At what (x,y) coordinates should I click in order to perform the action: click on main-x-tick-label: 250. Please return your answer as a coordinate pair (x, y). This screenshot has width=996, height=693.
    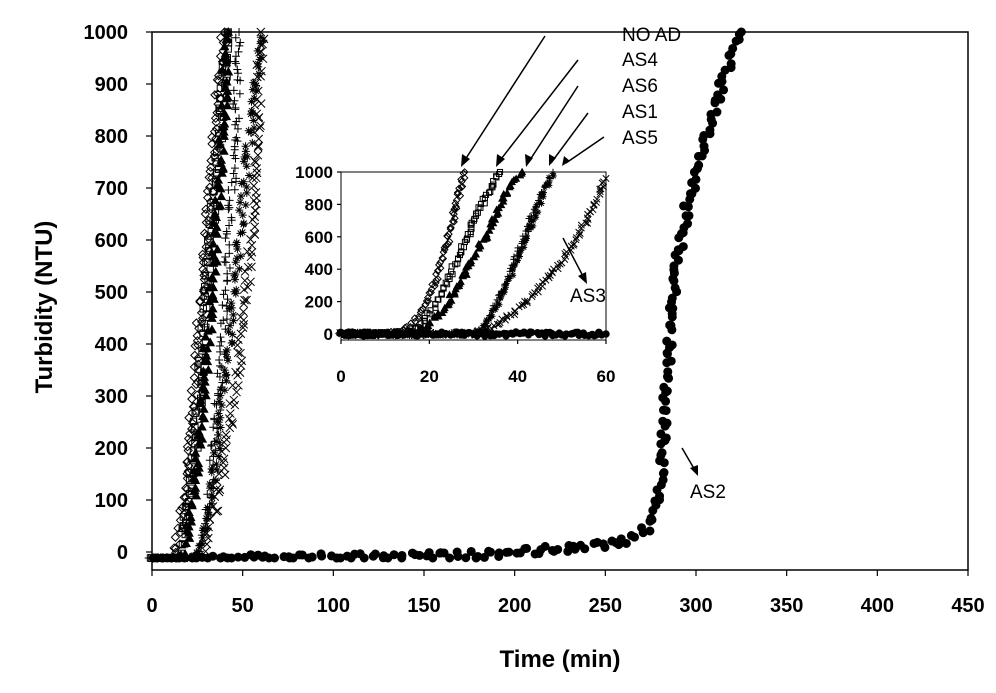
    Looking at the image, I should click on (605, 606).